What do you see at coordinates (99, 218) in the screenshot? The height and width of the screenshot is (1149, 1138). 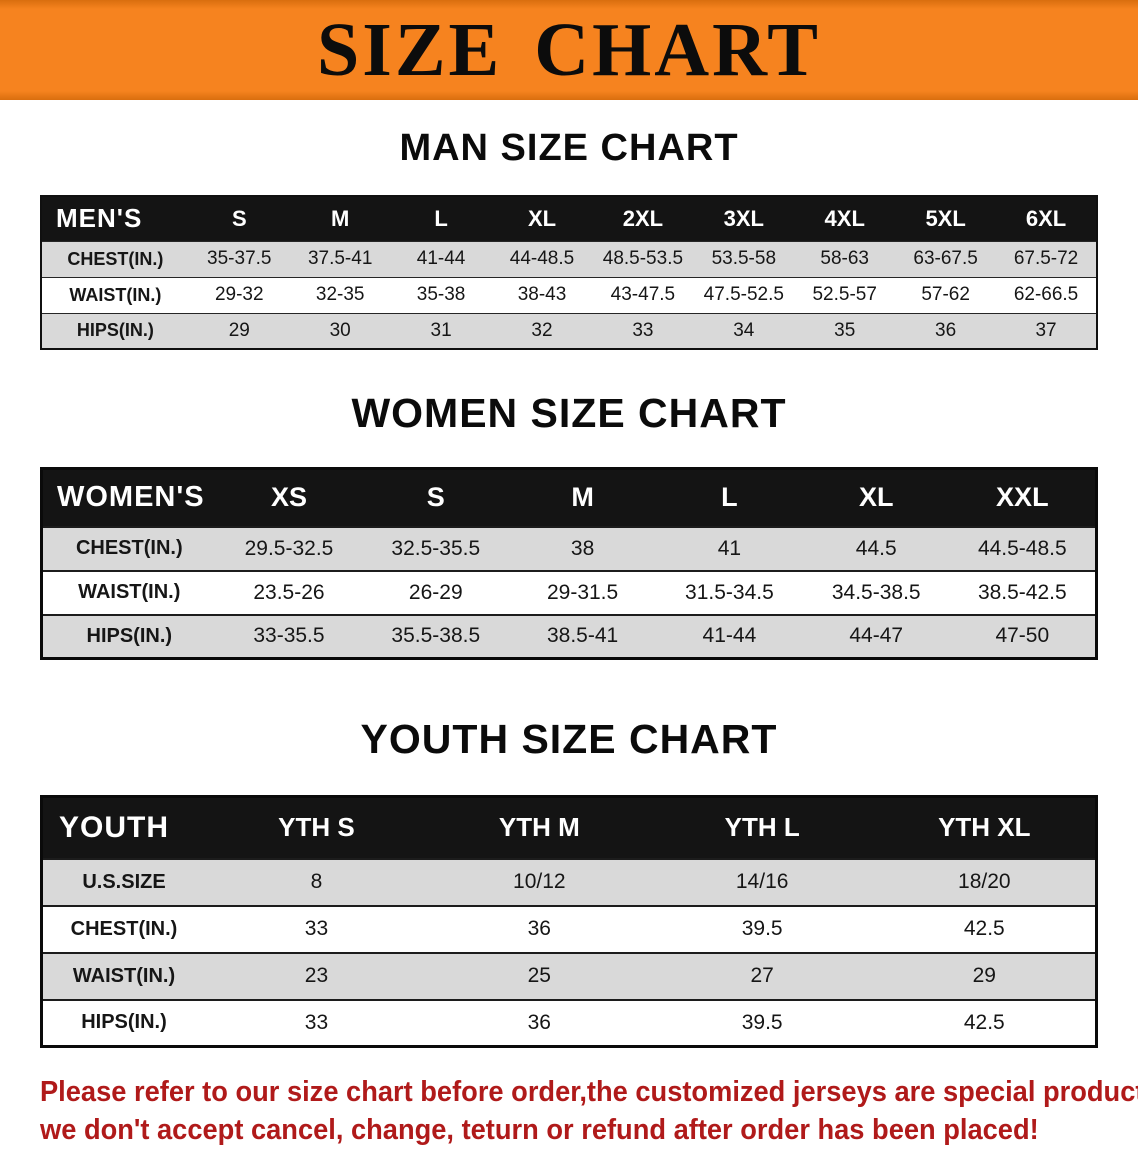 I see `mens-group-label: MEN'S` at bounding box center [99, 218].